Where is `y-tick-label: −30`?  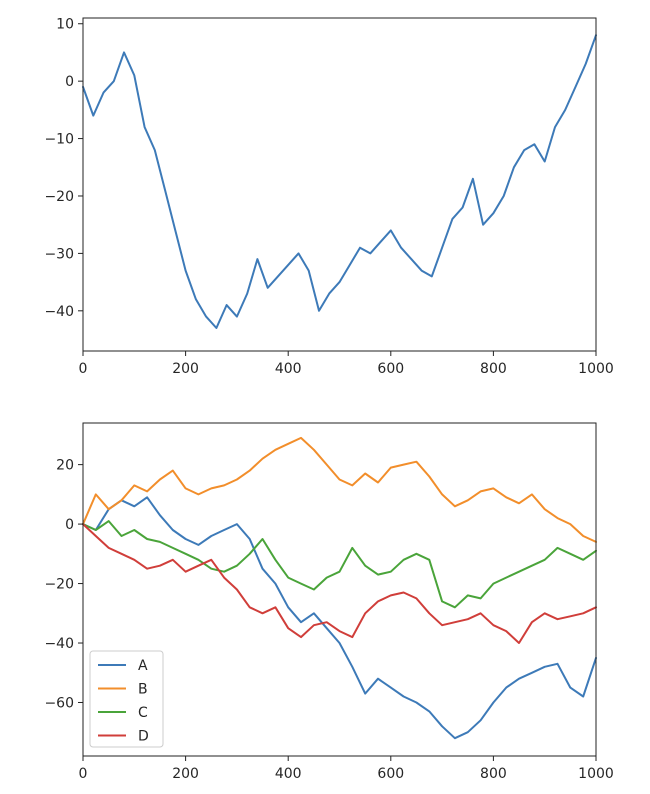
y-tick-label: −30 is located at coordinates (59, 254).